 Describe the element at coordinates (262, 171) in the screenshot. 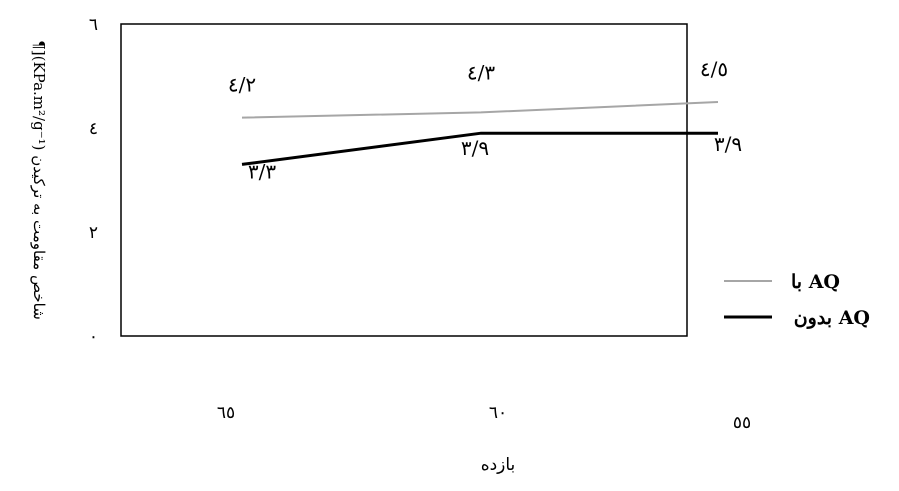

I see `data-label: ٣/٣` at that location.